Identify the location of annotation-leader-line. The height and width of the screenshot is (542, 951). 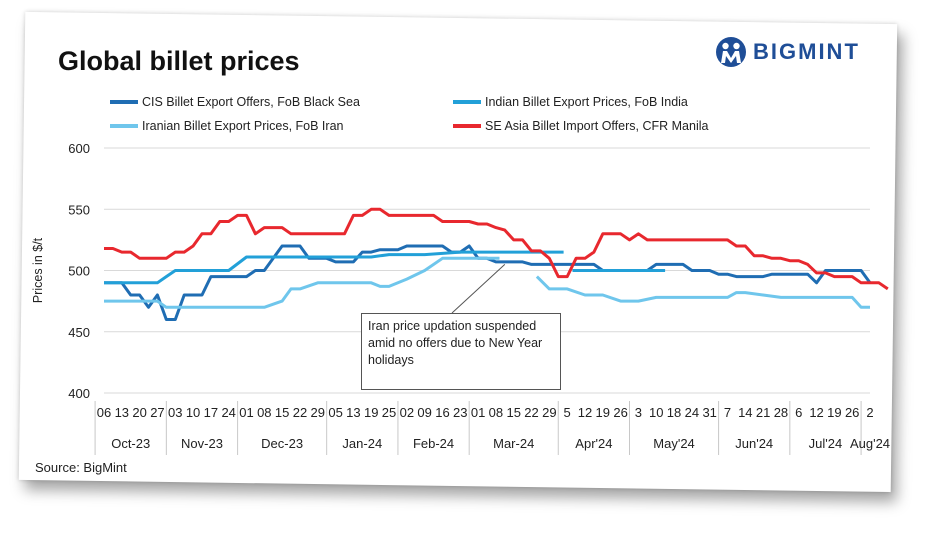
(478, 289).